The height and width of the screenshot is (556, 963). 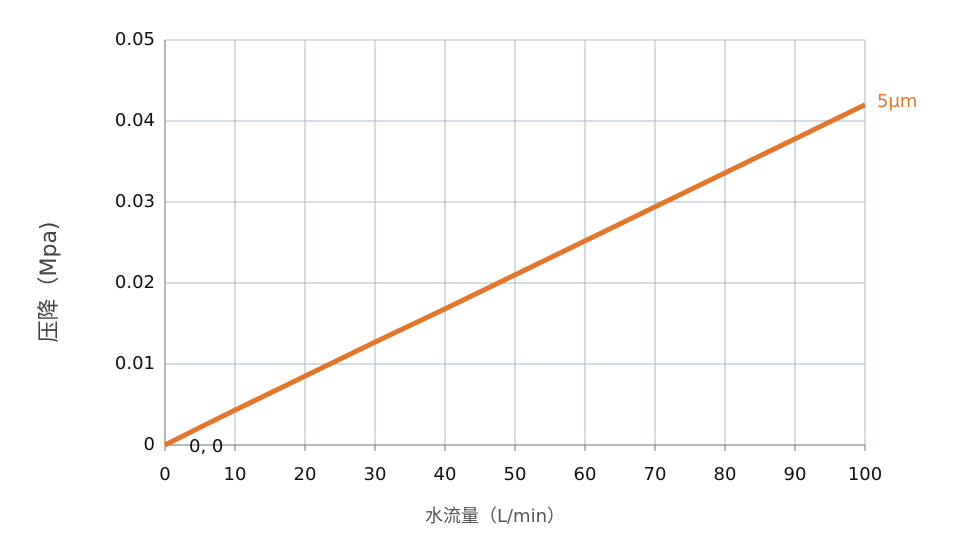 I want to click on x-tick-label: 70, so click(x=655, y=474).